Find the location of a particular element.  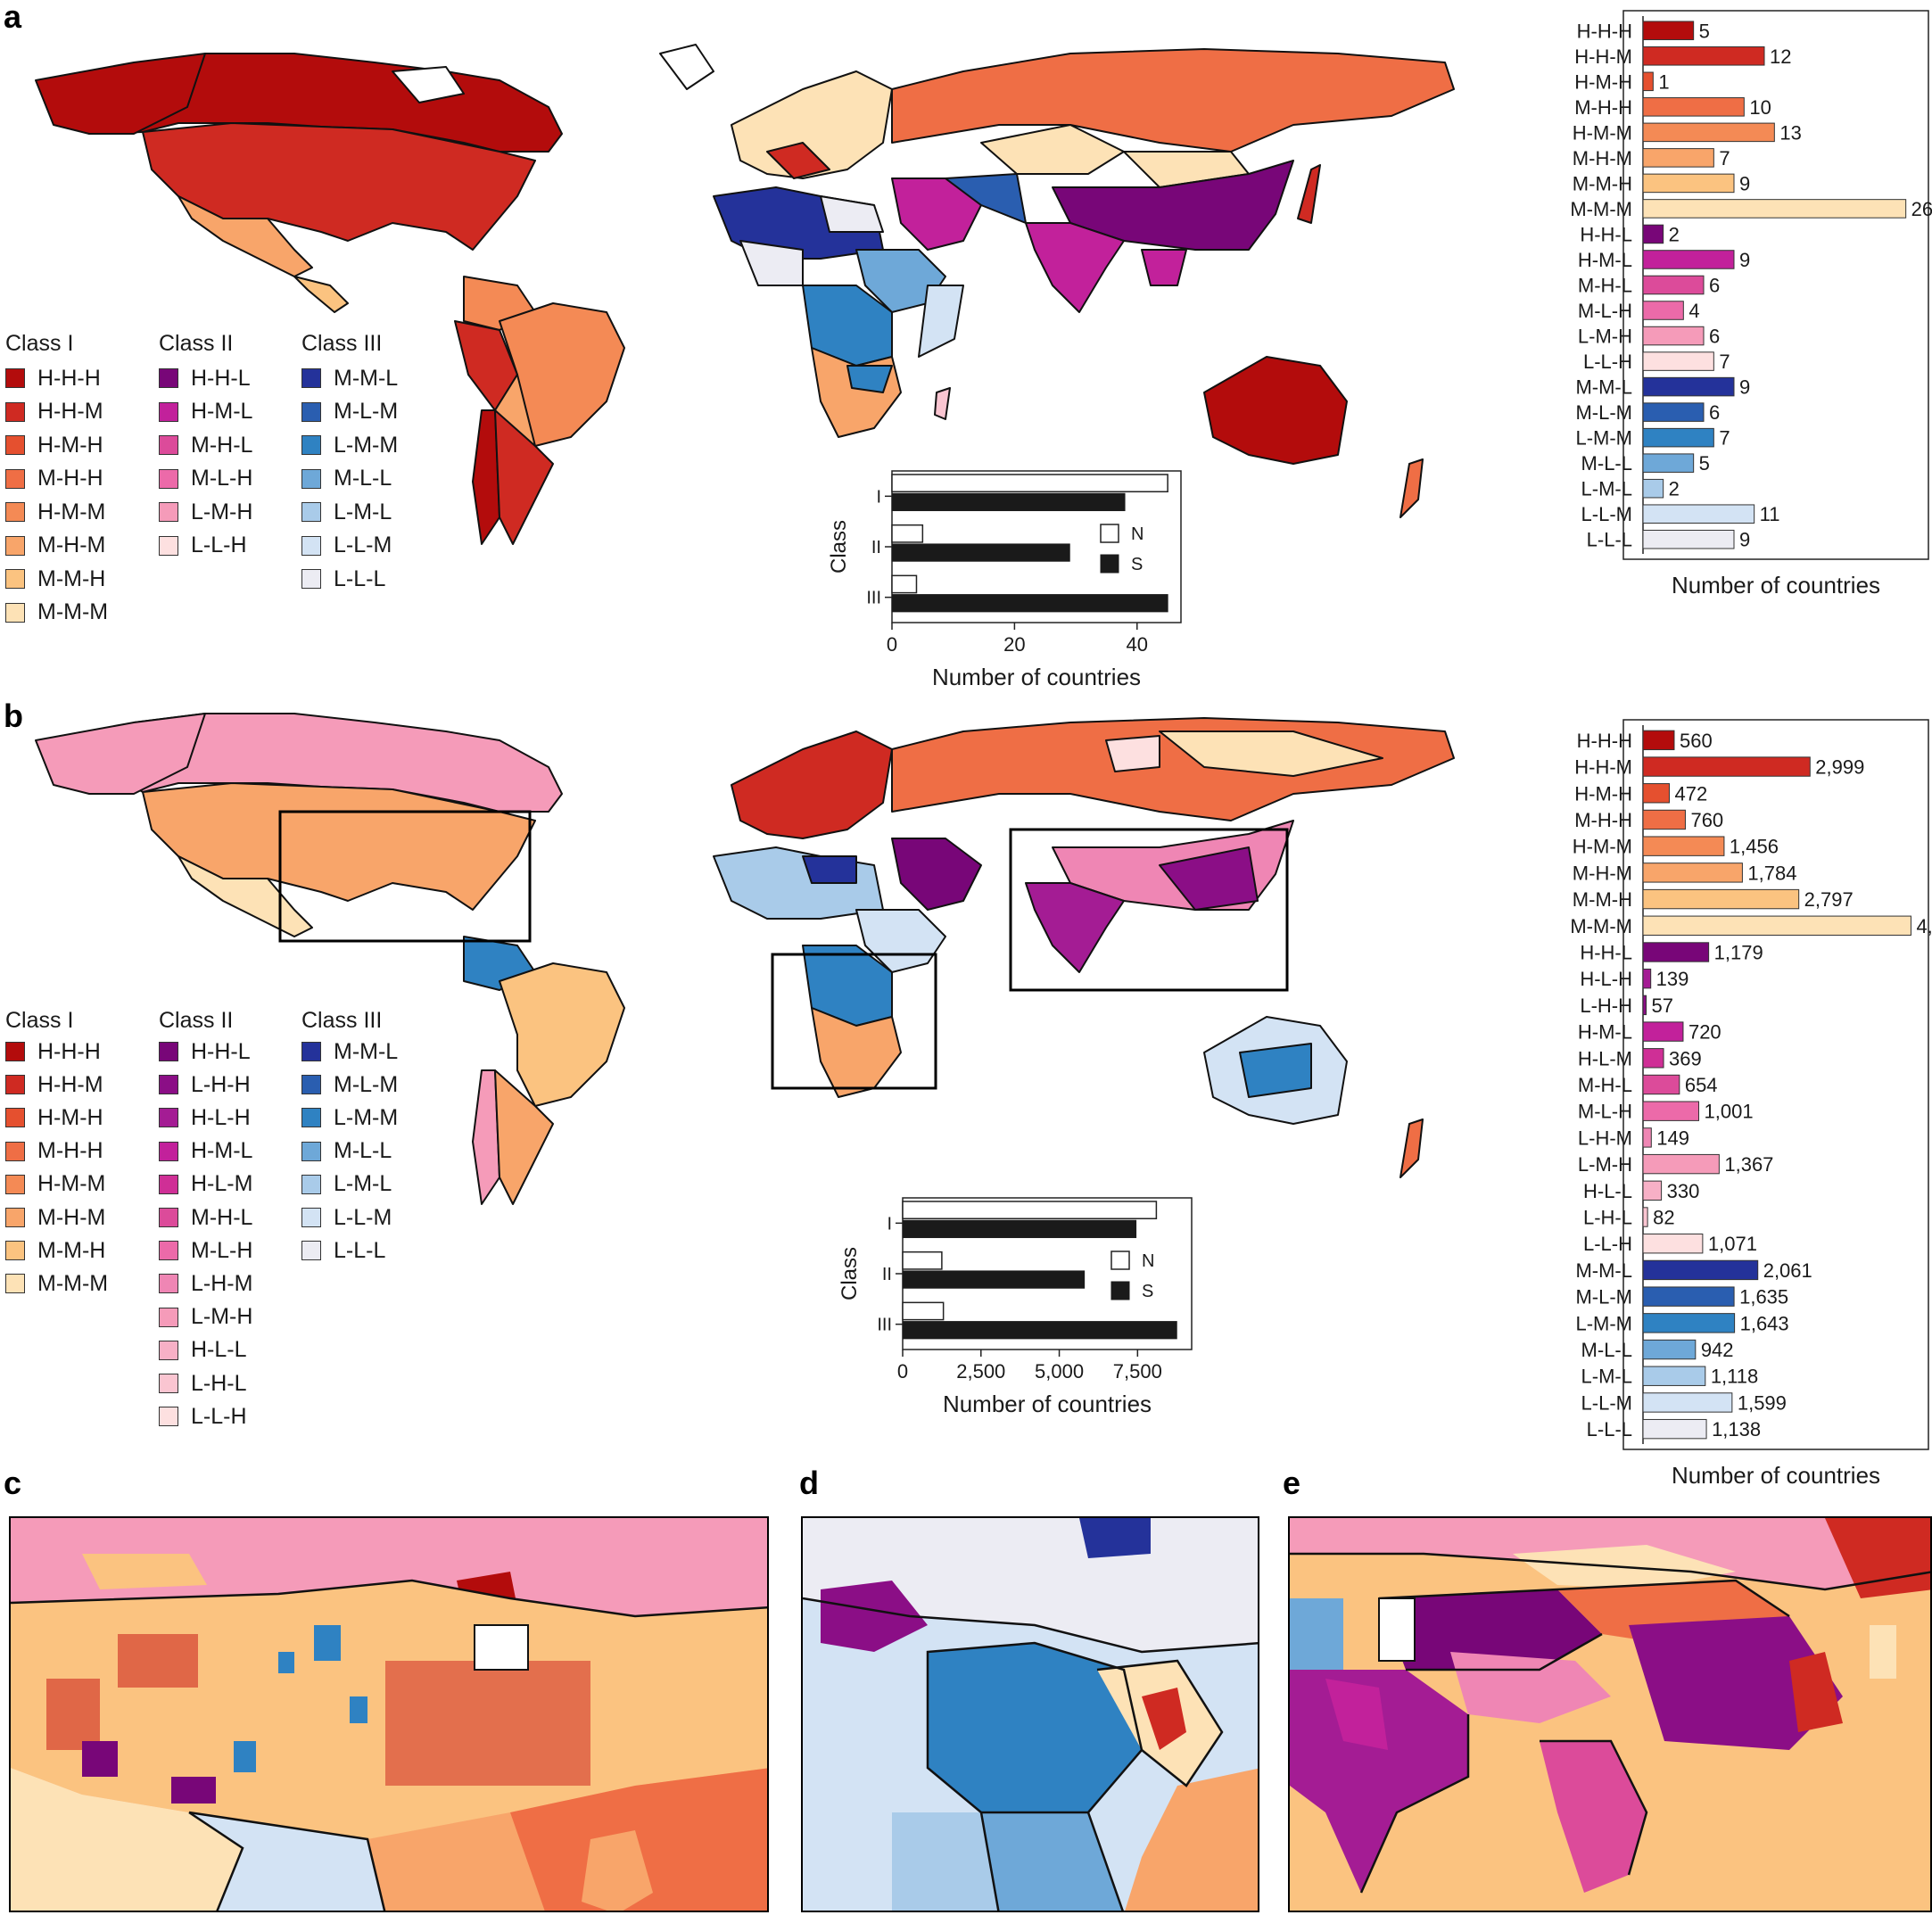

bar-h-h-m is located at coordinates (1727, 766).